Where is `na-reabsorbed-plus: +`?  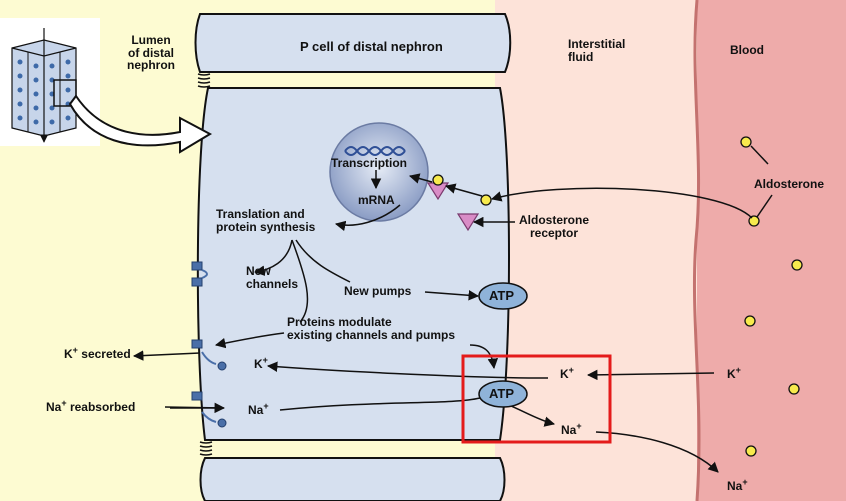 na-reabsorbed-plus: + is located at coordinates (64, 403).